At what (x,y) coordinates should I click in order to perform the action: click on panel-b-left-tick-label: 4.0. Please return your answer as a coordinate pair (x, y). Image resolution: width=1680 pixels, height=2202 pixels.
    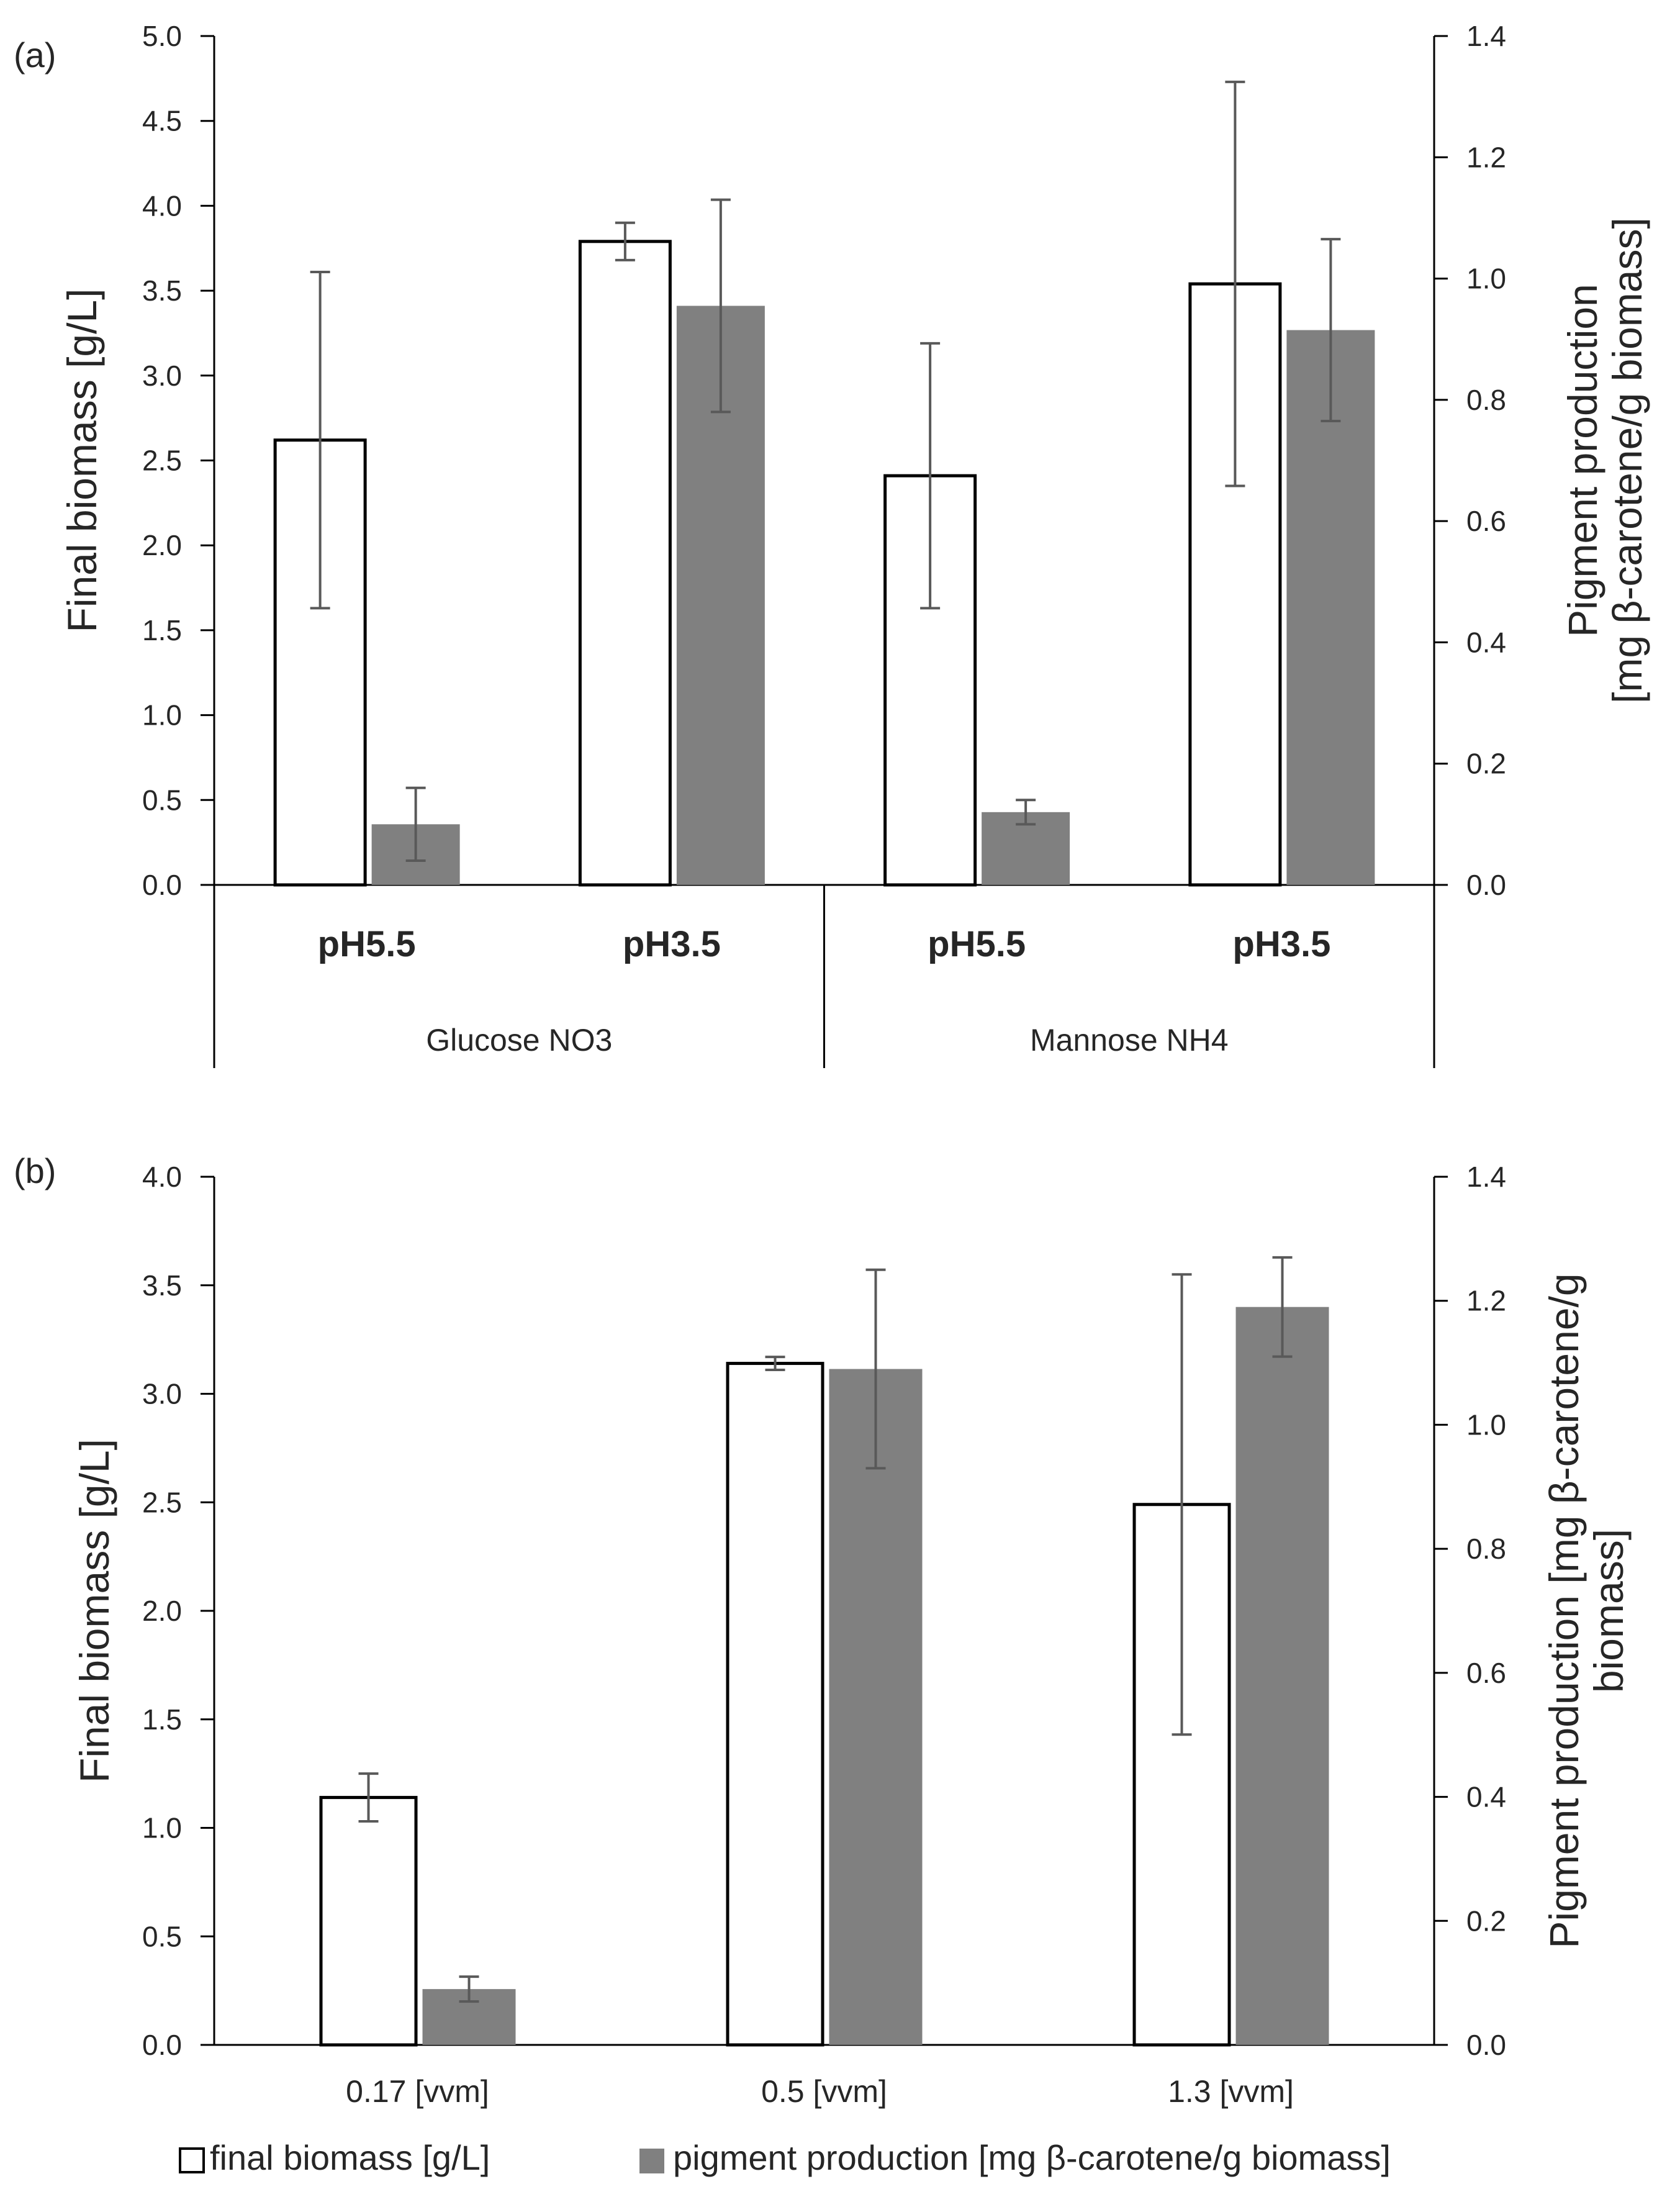
    Looking at the image, I should click on (162, 1177).